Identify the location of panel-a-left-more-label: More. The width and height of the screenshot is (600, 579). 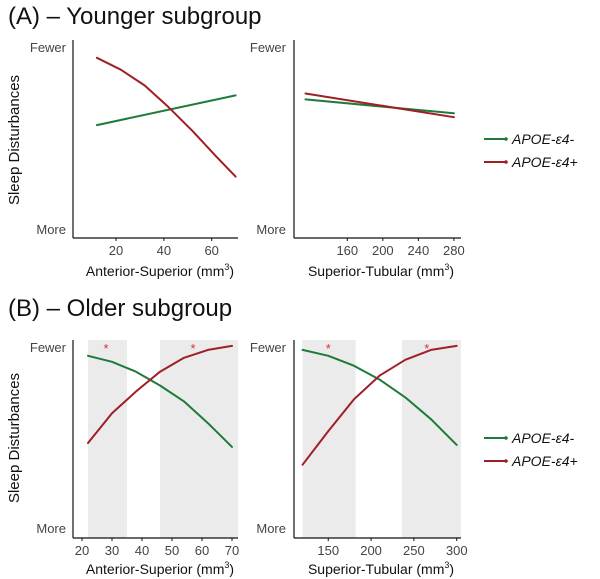
(51, 229).